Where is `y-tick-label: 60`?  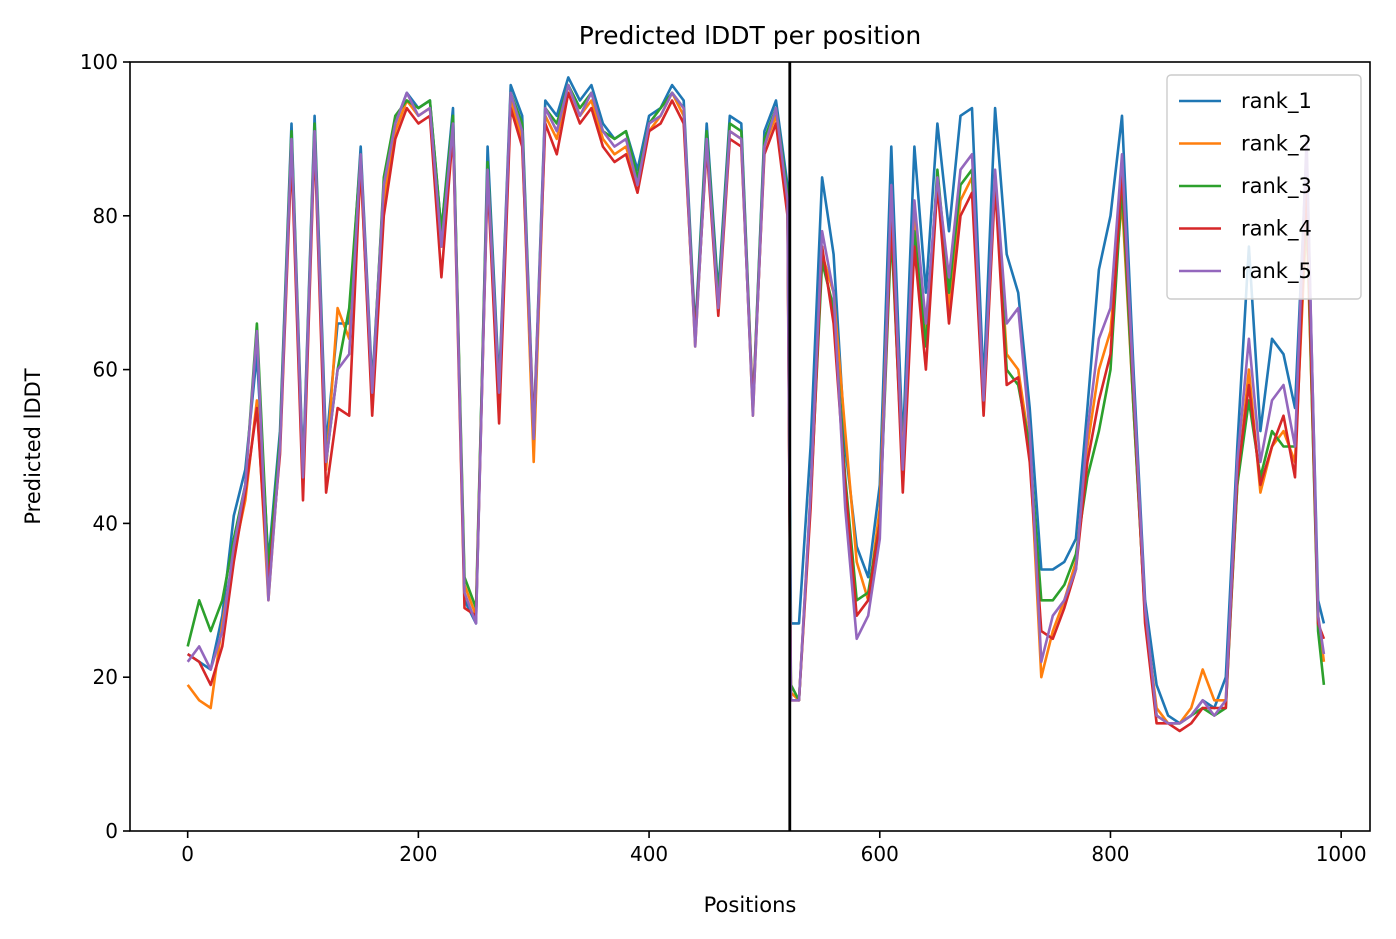
y-tick-label: 60 is located at coordinates (105, 370).